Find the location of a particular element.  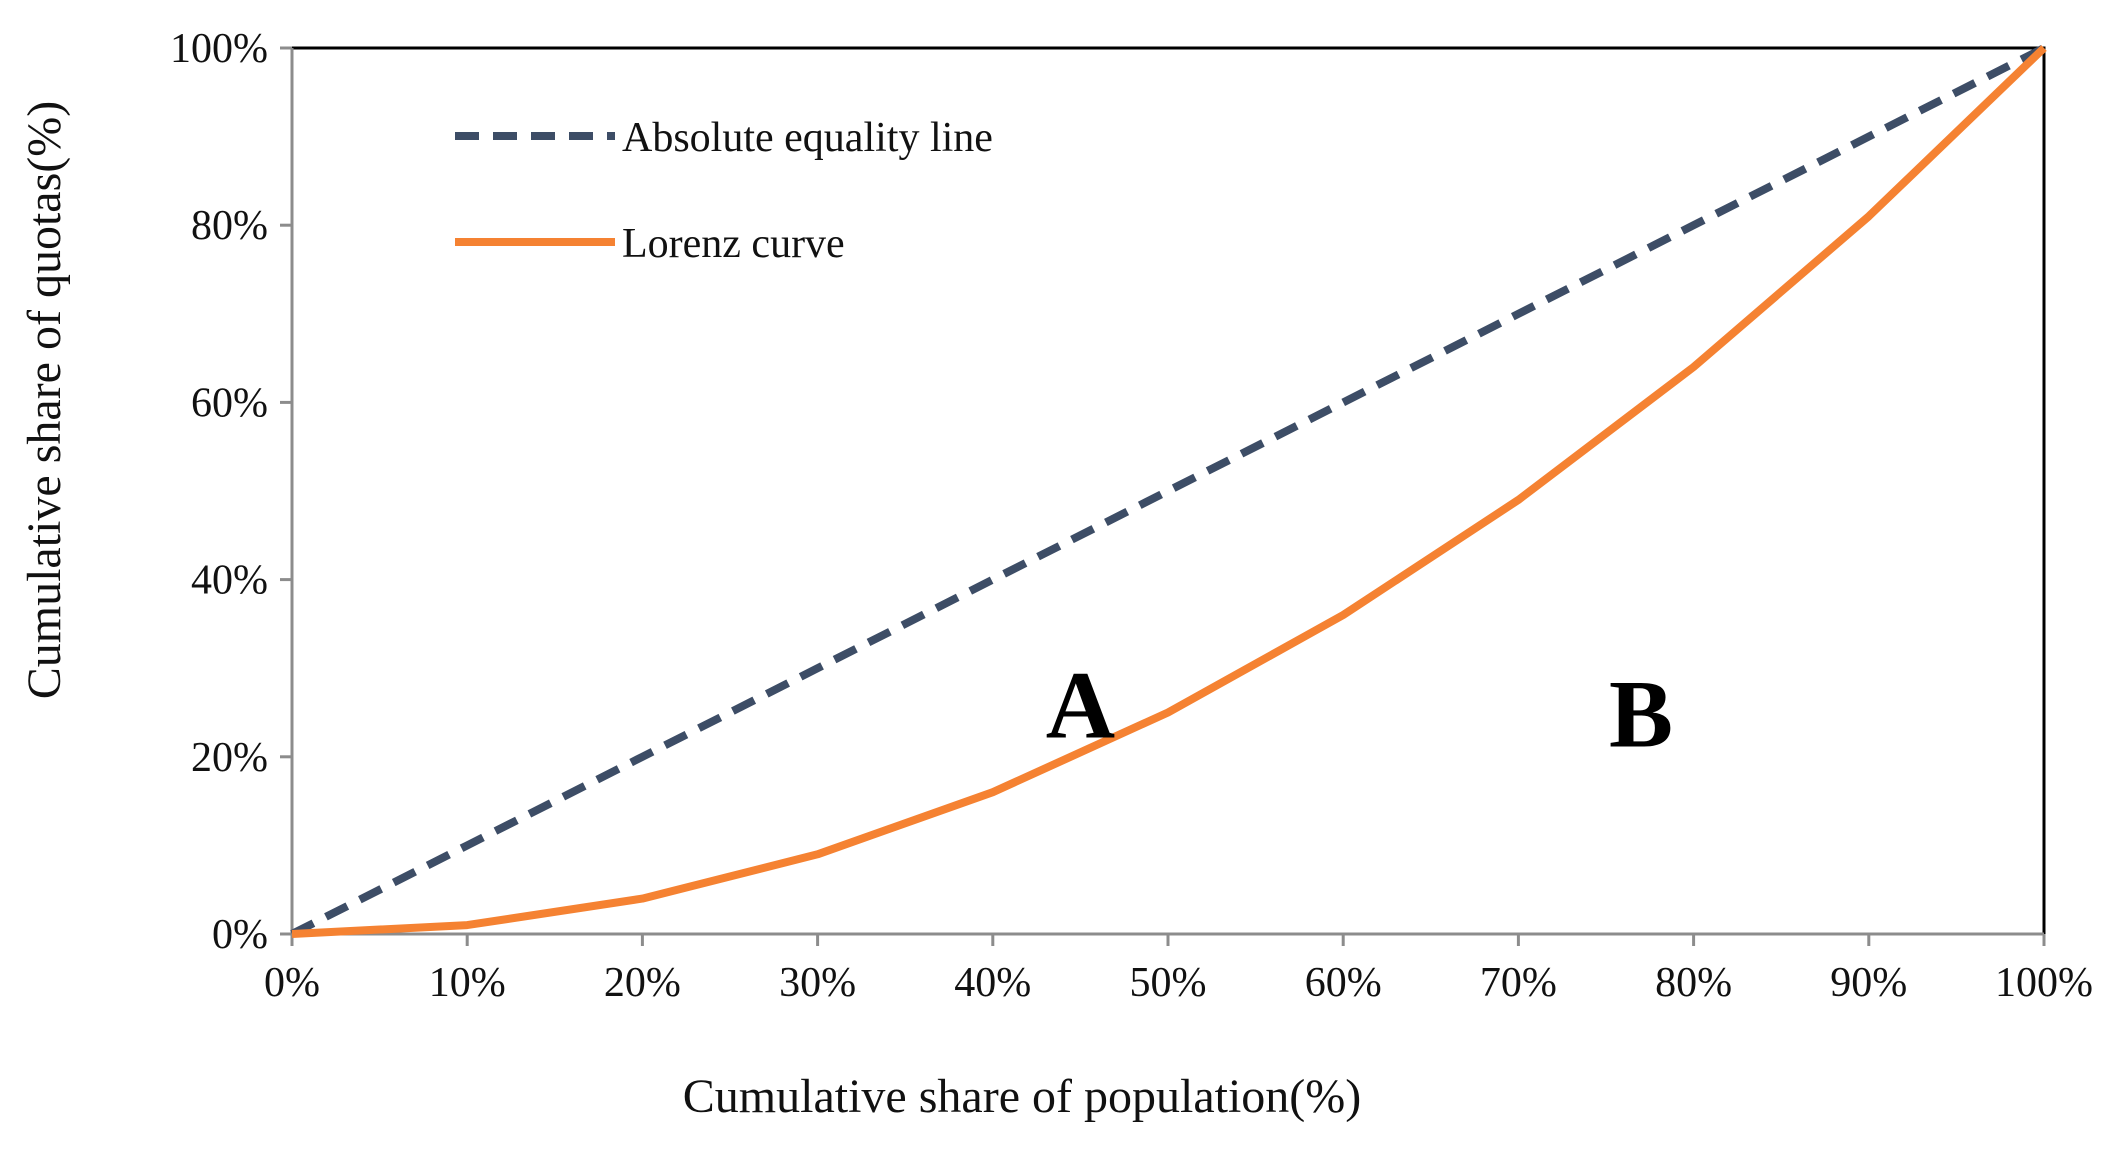

x-tick-label: 0% is located at coordinates (292, 983).